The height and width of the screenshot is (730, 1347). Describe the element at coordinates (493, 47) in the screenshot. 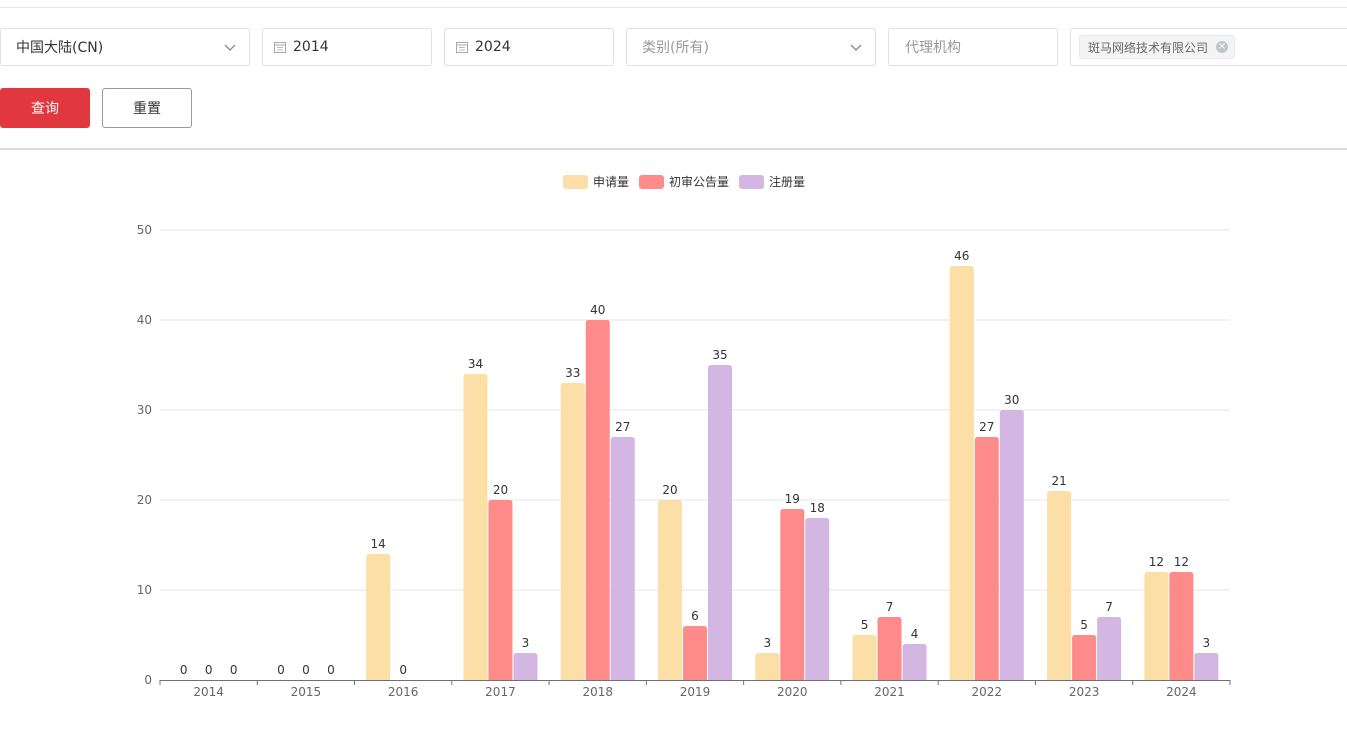

I see `end-year-value: 2024` at that location.